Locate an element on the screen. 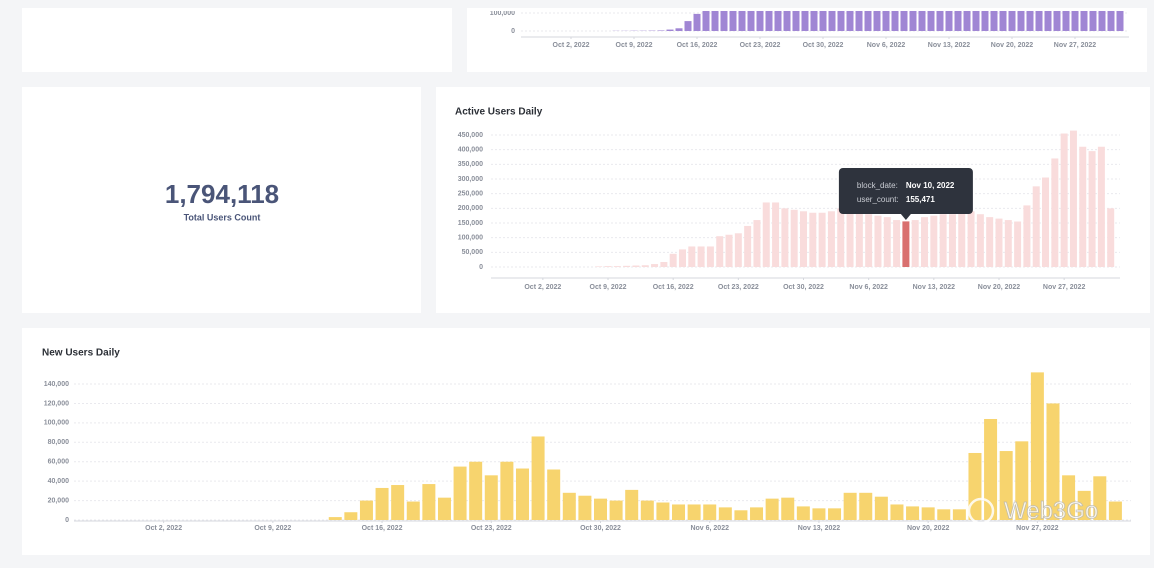 This screenshot has height=568, width=1154. x-tick-label: Nov 6, 2022 is located at coordinates (868, 287).